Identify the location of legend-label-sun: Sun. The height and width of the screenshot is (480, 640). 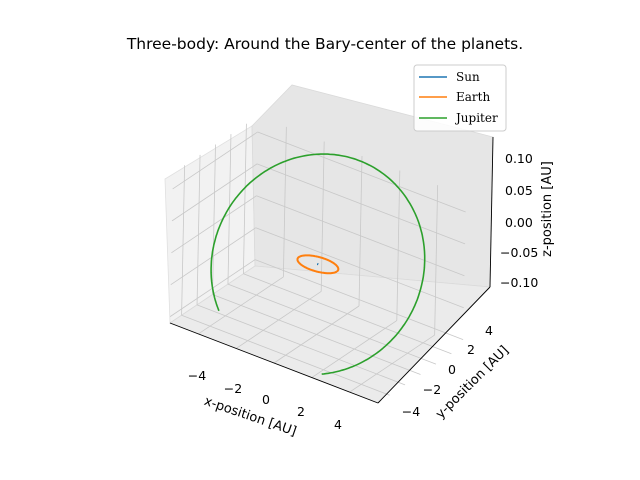
(468, 77).